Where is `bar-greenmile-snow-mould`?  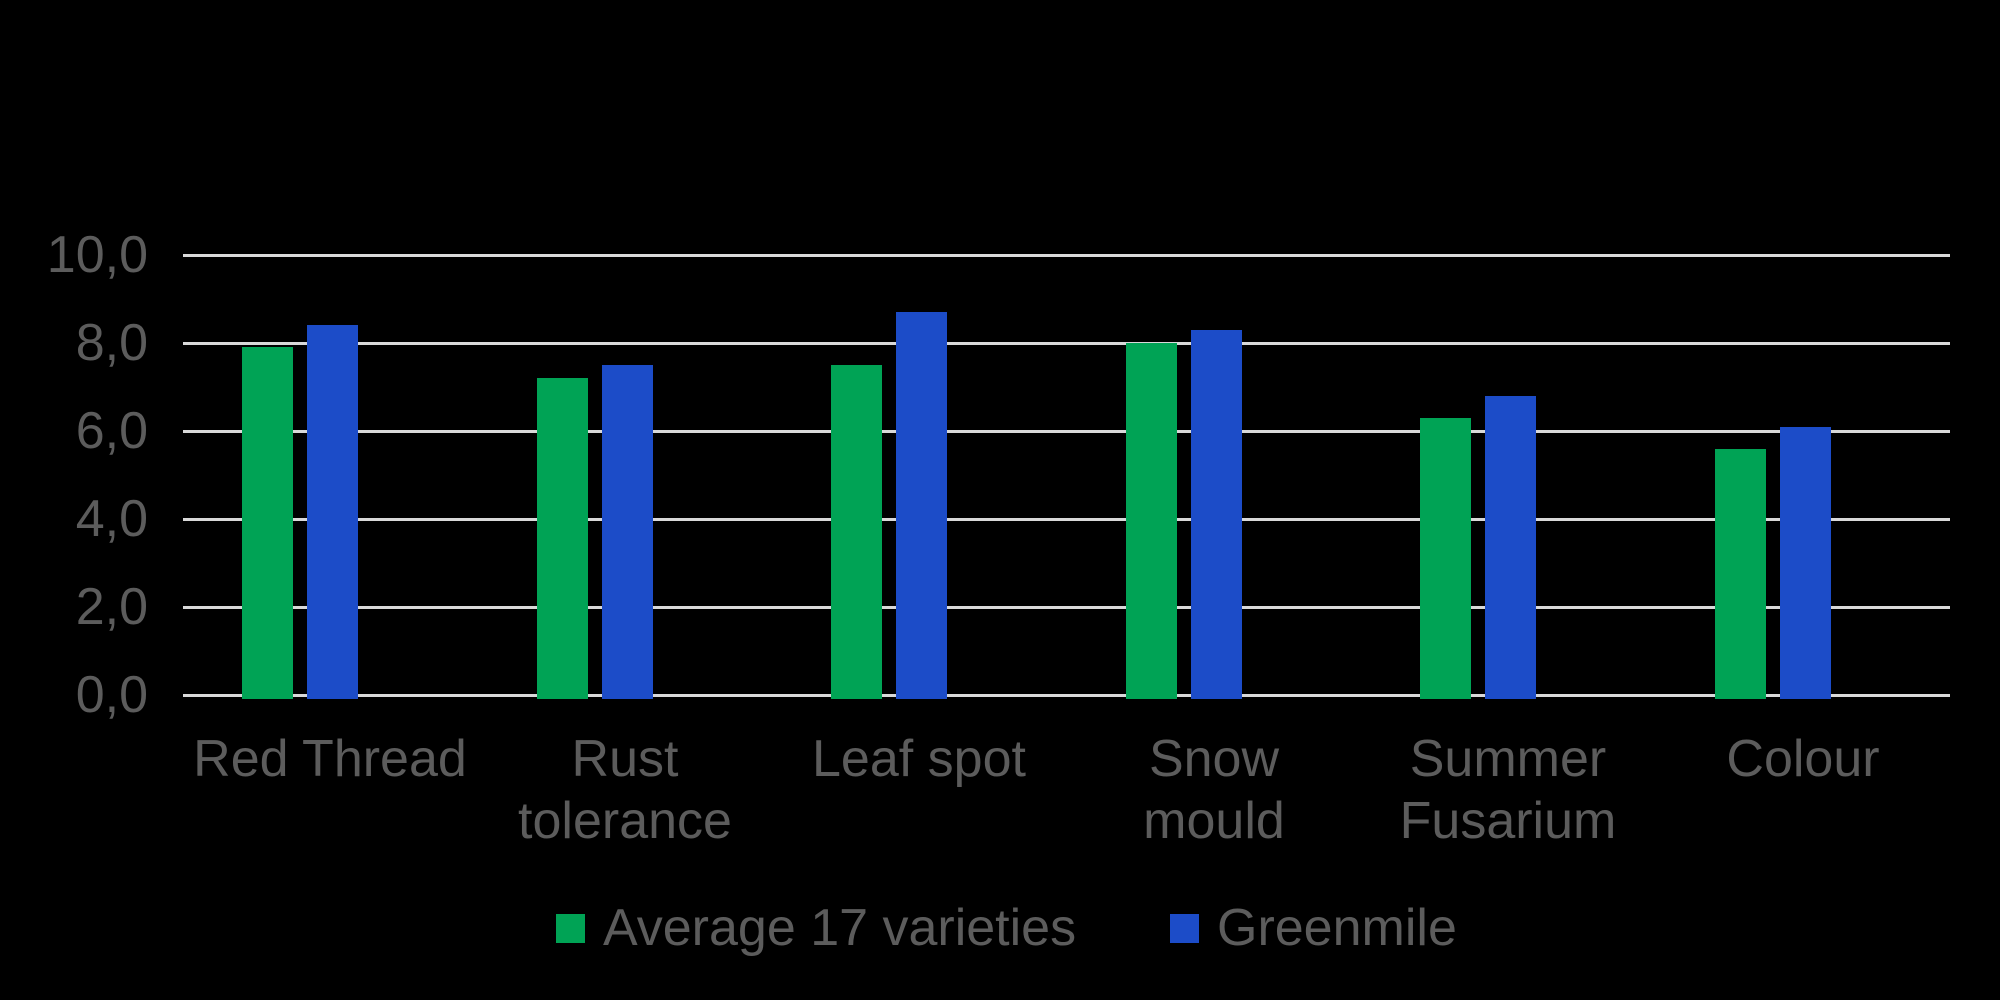
bar-greenmile-snow-mould is located at coordinates (1216, 514).